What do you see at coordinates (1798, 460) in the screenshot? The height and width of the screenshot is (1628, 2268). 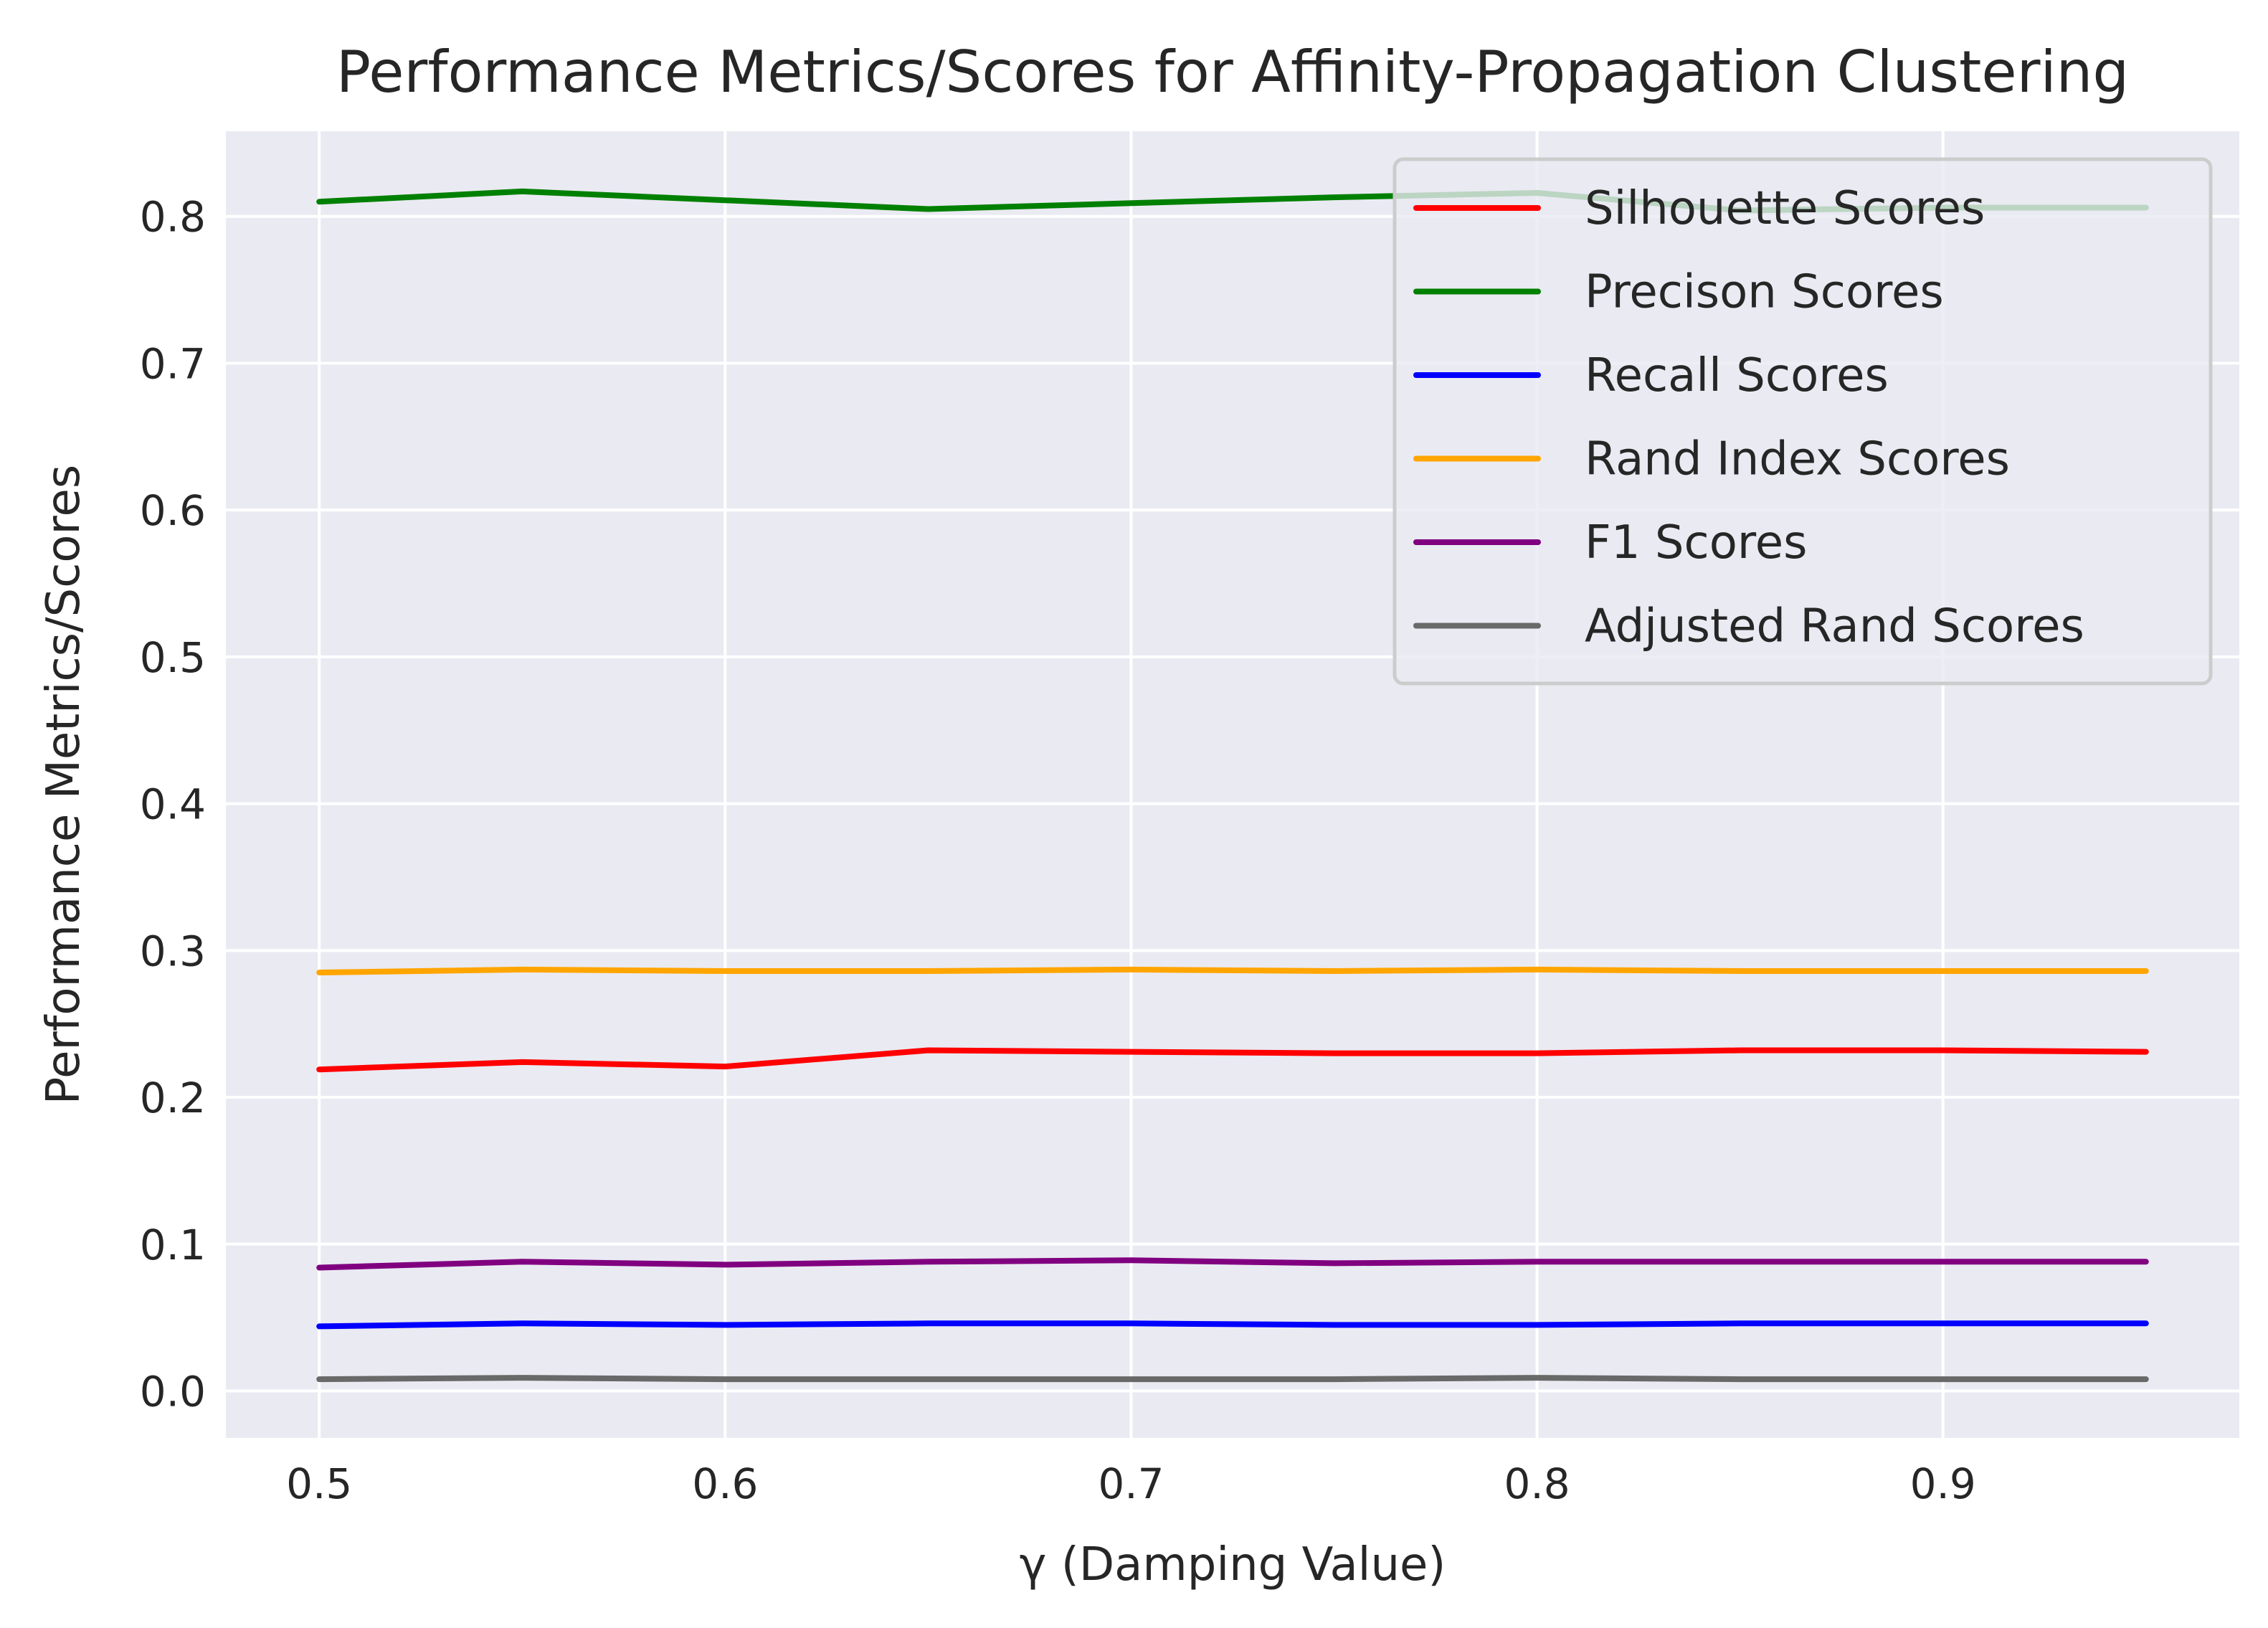 I see `legend-label: Rand Index Scores` at bounding box center [1798, 460].